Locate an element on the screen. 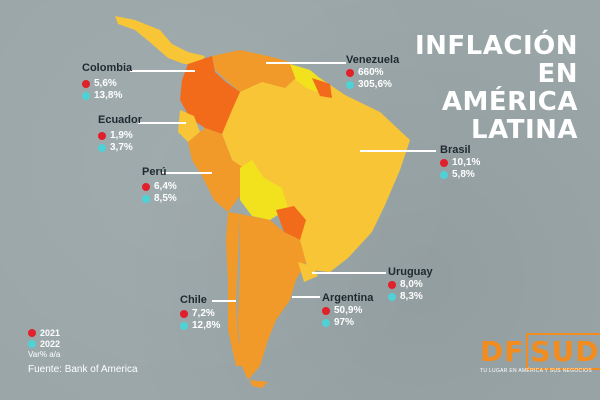 The width and height of the screenshot is (600, 400). value-2021: 8,0% is located at coordinates (410, 285).